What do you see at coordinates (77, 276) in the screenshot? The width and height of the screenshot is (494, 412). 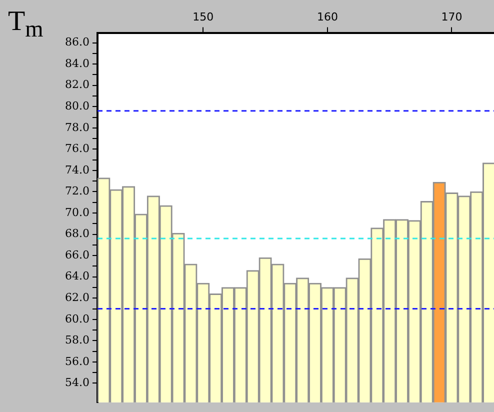 I see `y-tick-label: 64.0` at bounding box center [77, 276].